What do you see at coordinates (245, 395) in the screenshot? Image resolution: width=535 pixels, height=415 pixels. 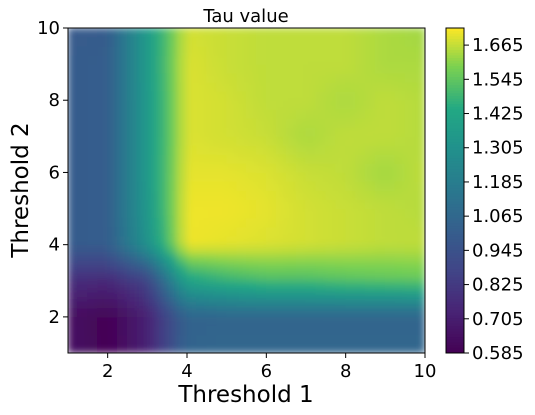 I see `x-axis-label: Threshold 1` at bounding box center [245, 395].